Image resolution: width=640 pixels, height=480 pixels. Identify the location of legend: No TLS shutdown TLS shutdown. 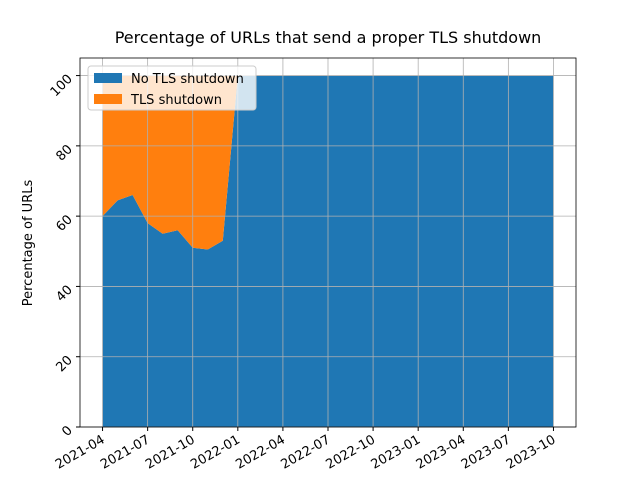
(172, 88).